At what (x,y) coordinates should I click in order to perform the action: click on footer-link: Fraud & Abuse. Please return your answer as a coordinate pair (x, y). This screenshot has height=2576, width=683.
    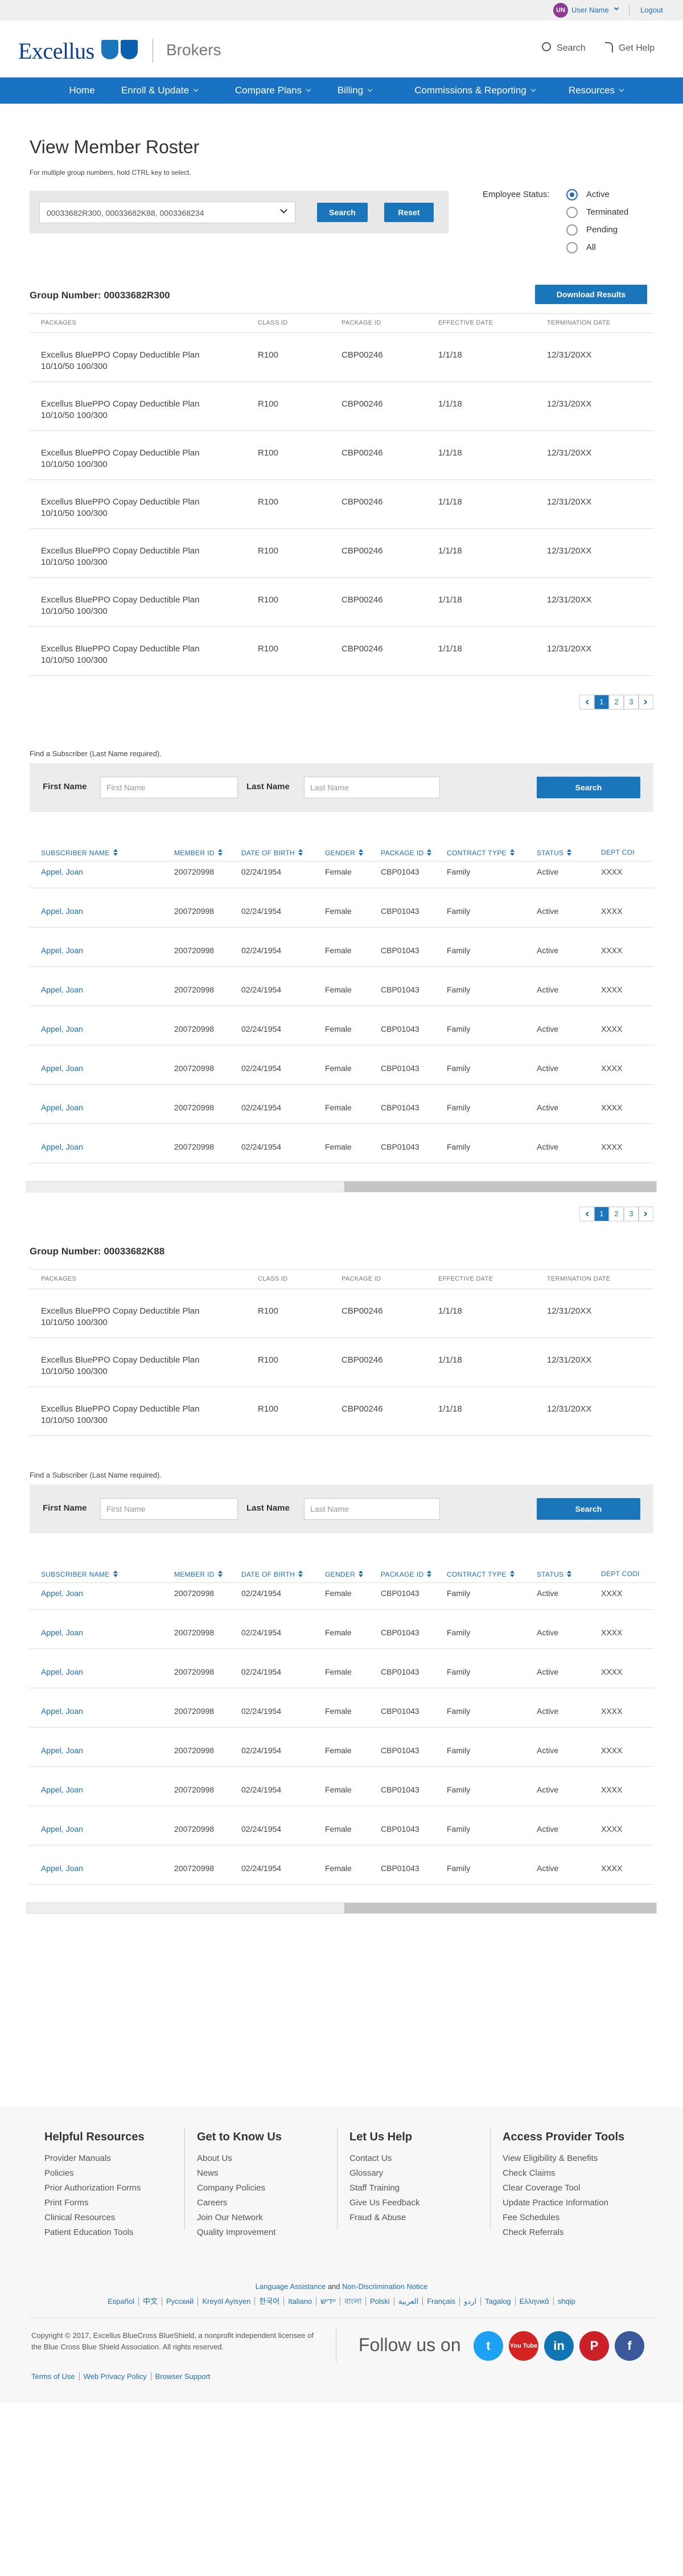
    Looking at the image, I should click on (378, 2217).